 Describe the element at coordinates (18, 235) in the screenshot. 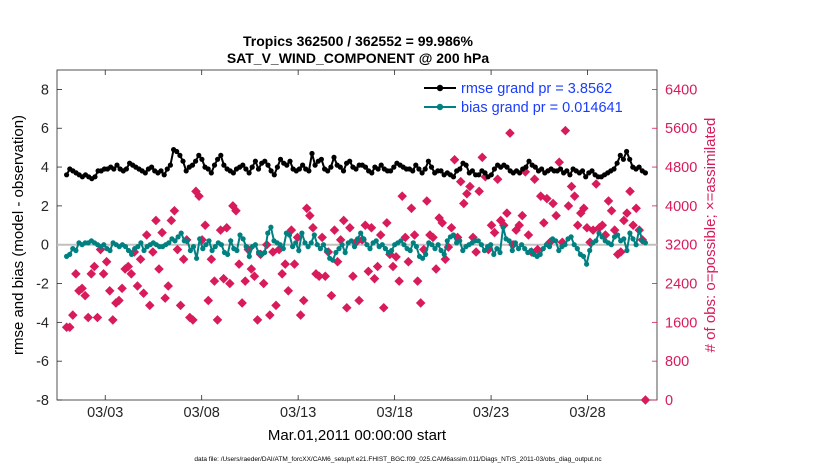

I see `y-axis-left-label: rmse and bias (model - observation)` at that location.